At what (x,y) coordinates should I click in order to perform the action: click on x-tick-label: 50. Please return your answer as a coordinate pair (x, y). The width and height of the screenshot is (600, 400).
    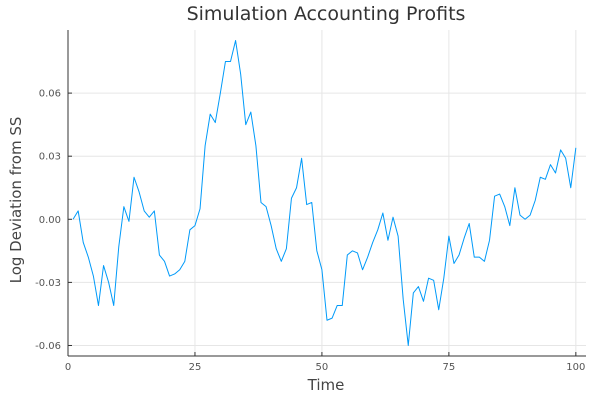
    Looking at the image, I should click on (322, 367).